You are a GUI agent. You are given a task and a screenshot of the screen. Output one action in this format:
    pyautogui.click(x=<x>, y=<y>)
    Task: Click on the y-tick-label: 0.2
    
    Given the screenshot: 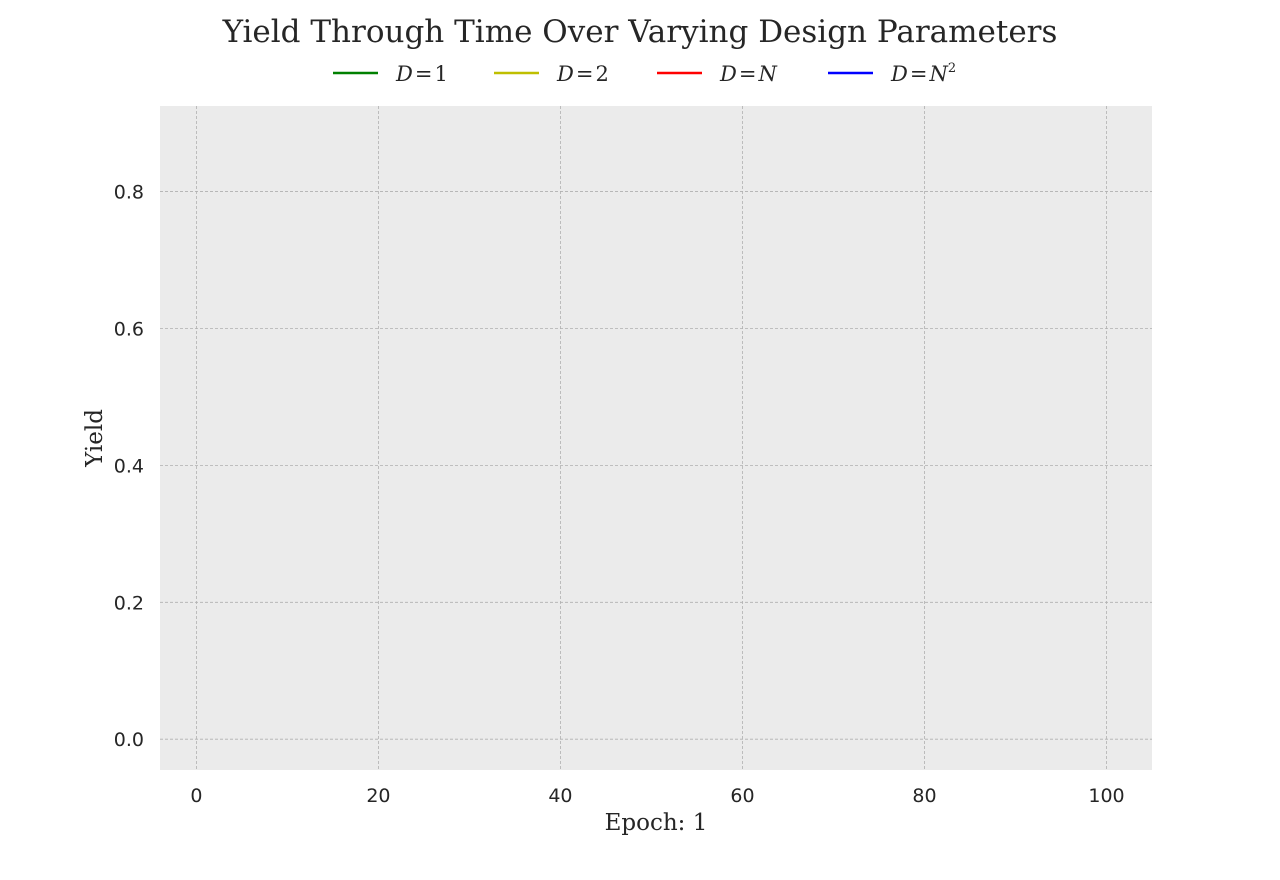 What is the action you would take?
    pyautogui.click(x=129, y=603)
    